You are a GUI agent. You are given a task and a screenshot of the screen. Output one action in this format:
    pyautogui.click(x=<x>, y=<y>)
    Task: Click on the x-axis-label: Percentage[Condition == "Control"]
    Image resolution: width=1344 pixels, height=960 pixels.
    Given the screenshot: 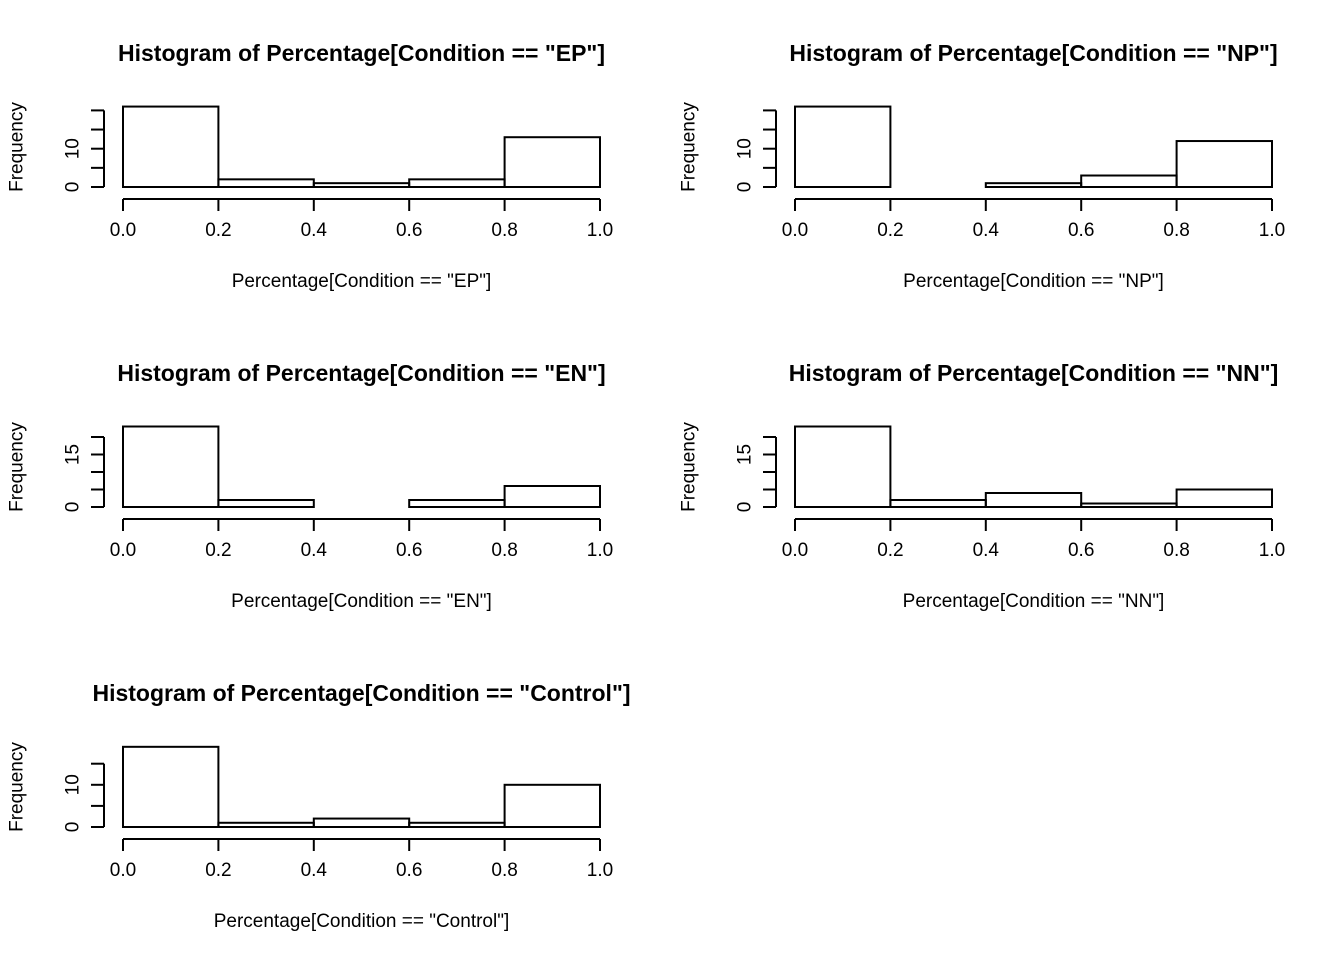 What is the action you would take?
    pyautogui.click(x=362, y=921)
    